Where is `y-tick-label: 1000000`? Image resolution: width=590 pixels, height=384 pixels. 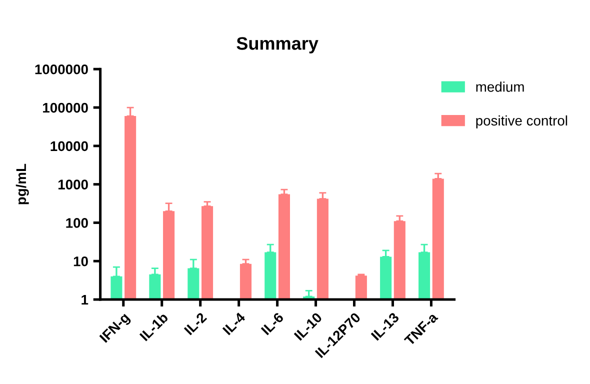 y-tick-label: 1000000 is located at coordinates (61, 69).